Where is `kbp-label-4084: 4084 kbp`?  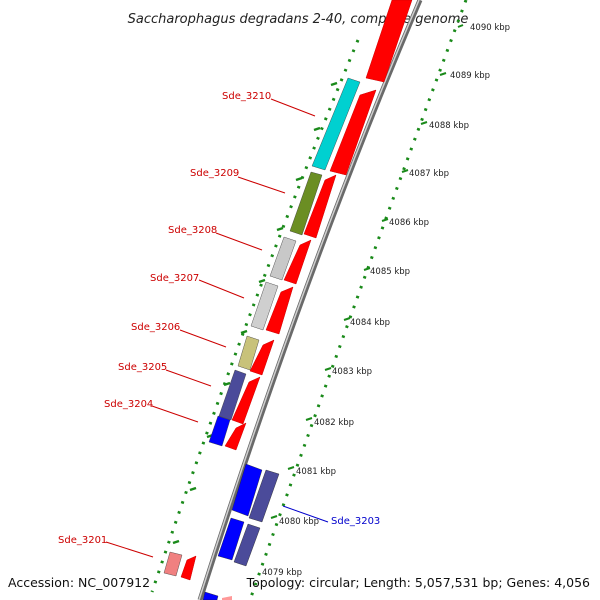
kbp-label-4084: 4084 kbp is located at coordinates (370, 323).